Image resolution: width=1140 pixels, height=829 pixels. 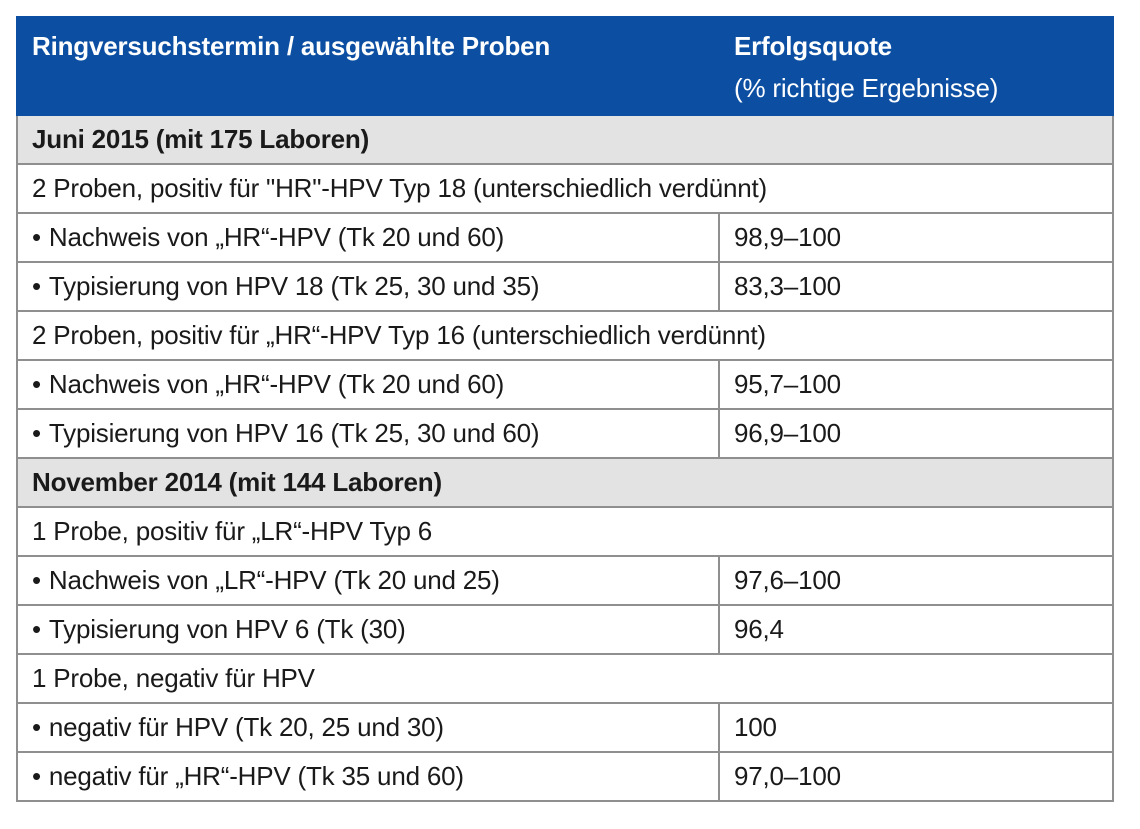 What do you see at coordinates (368, 66) in the screenshot?
I see `header-cell-termin: Ringversuchstermin / ausgewählte Proben` at bounding box center [368, 66].